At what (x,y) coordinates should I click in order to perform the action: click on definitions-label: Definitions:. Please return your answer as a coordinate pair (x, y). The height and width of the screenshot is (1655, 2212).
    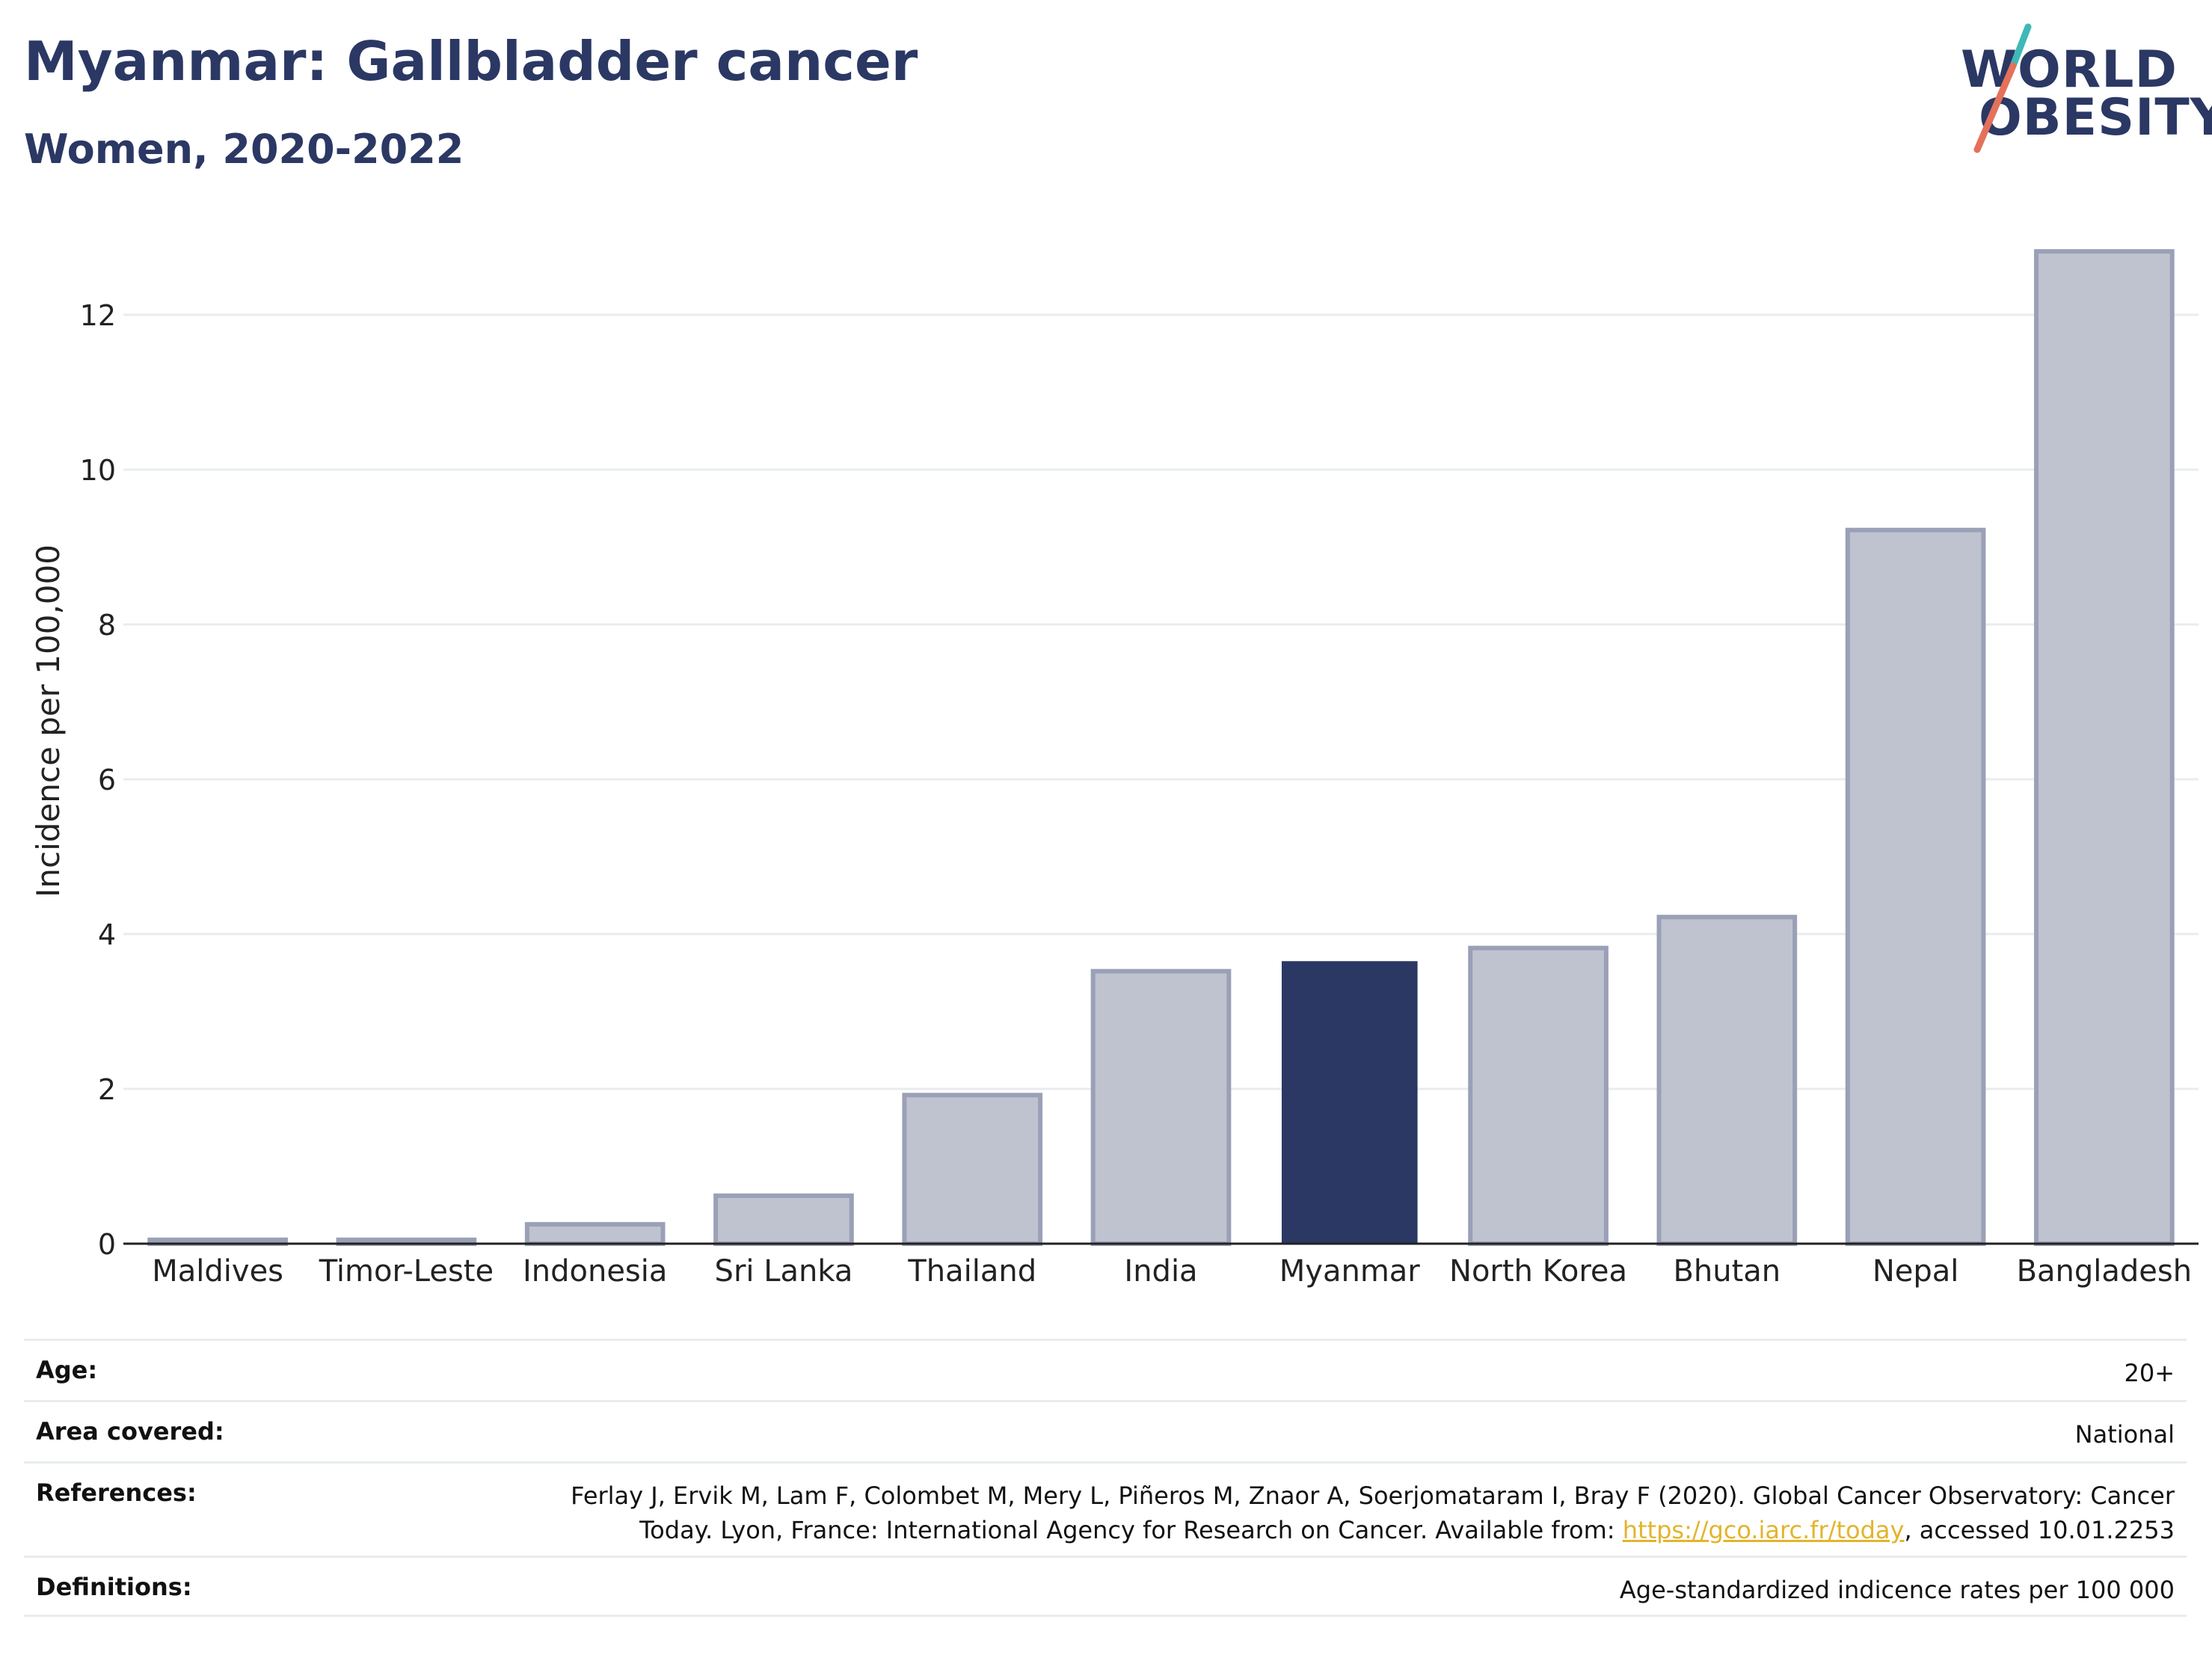
    Looking at the image, I should click on (114, 1587).